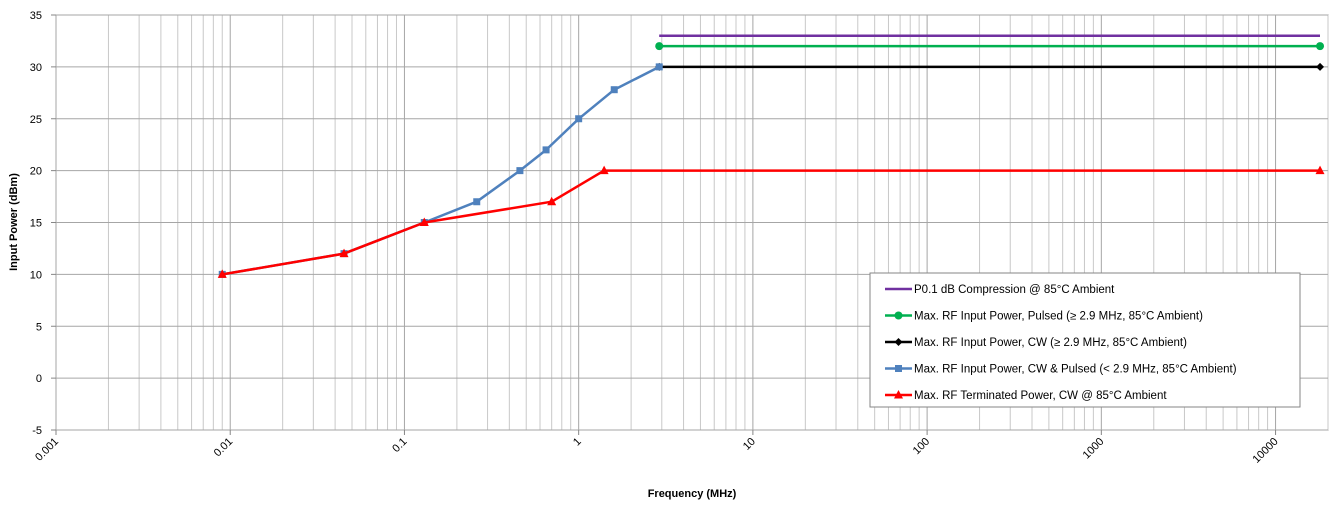  What do you see at coordinates (692, 494) in the screenshot?
I see `x-axis-title: Frequency (MHz)` at bounding box center [692, 494].